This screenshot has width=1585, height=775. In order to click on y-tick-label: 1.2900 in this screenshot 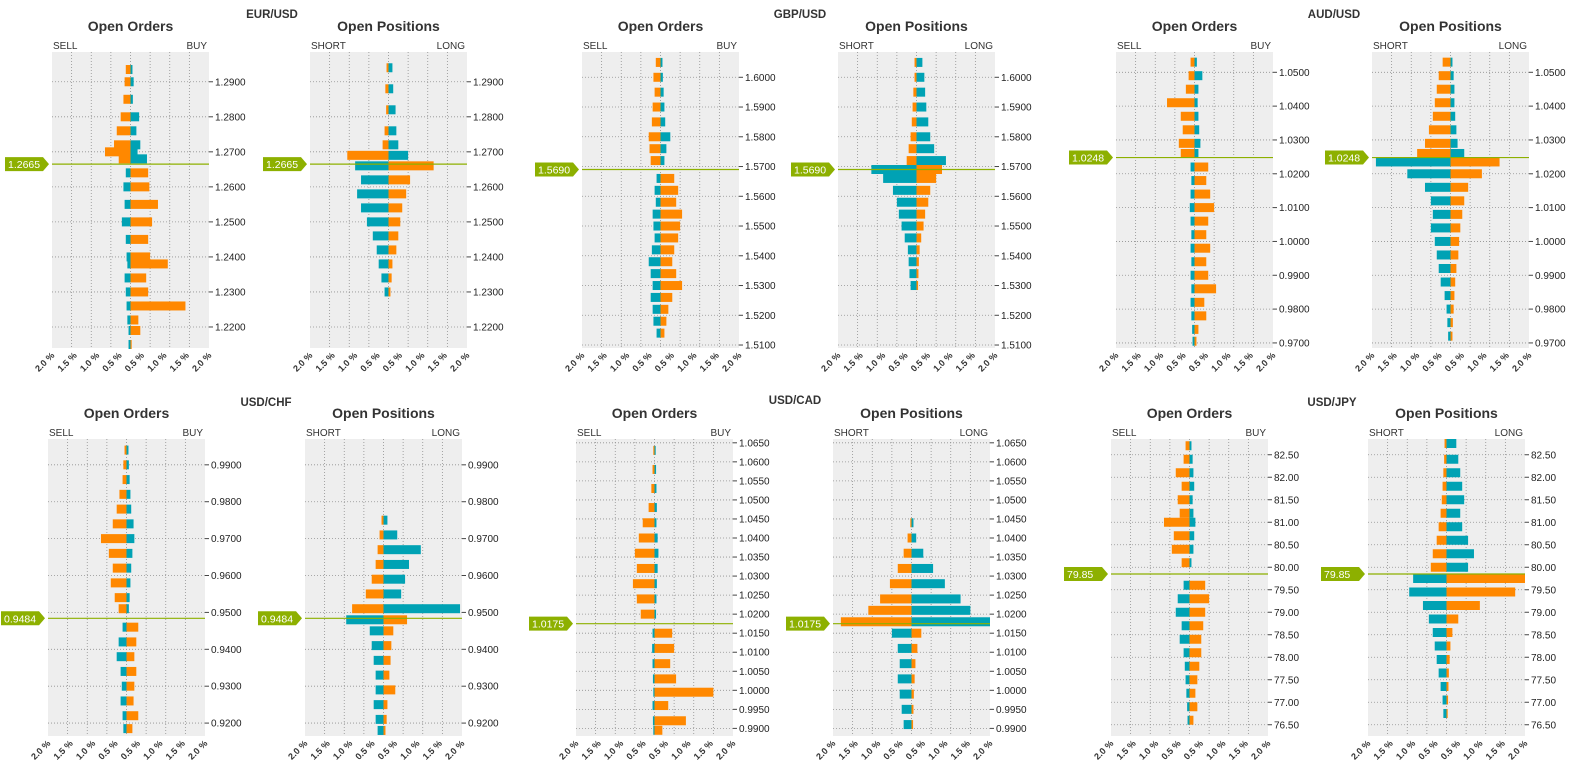, I will do `click(488, 82)`.